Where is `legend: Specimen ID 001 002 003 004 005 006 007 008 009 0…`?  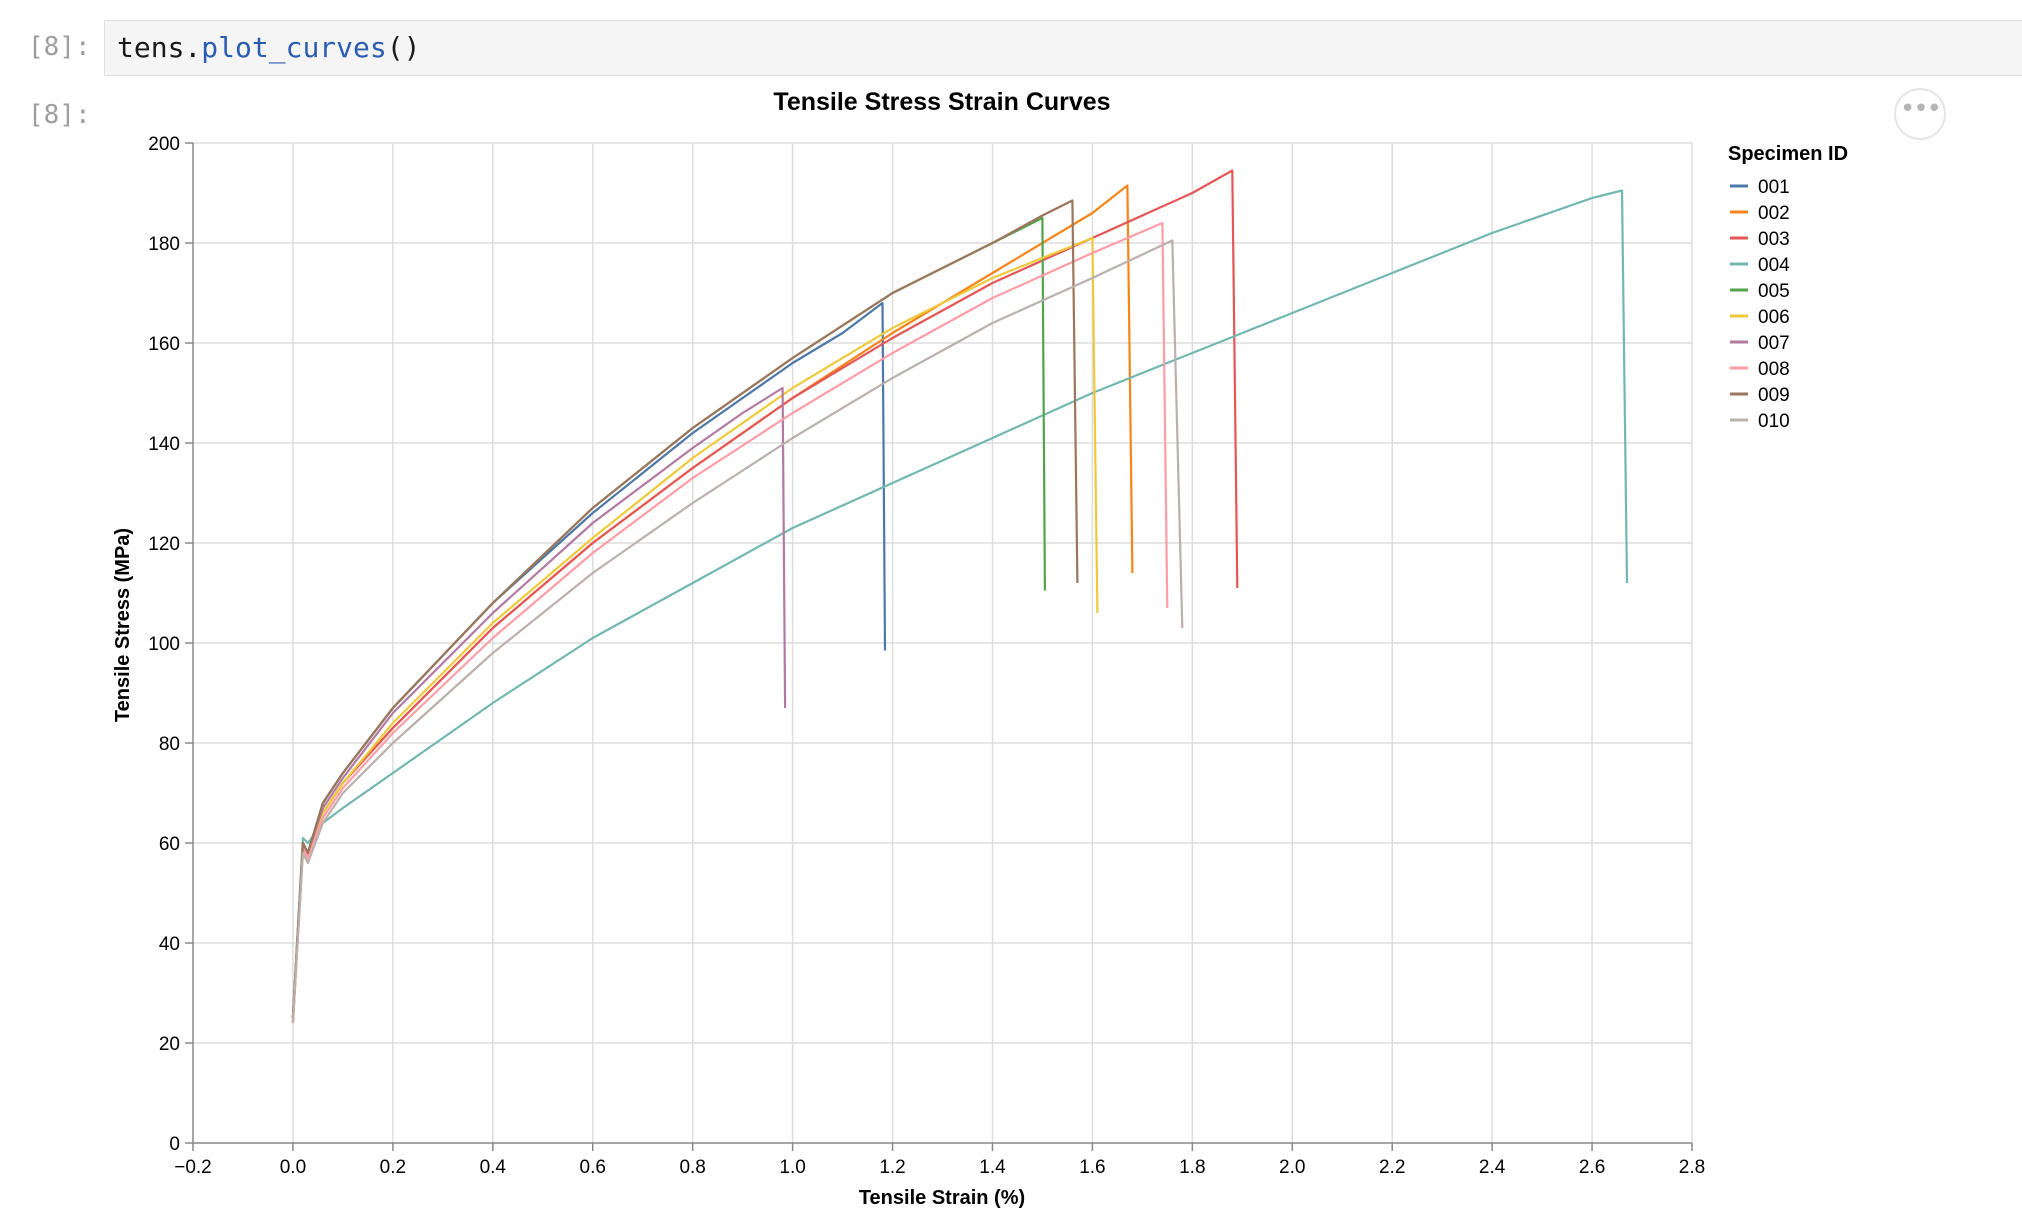 legend: Specimen ID 001 002 003 004 005 006 007 008 009 0… is located at coordinates (1788, 287).